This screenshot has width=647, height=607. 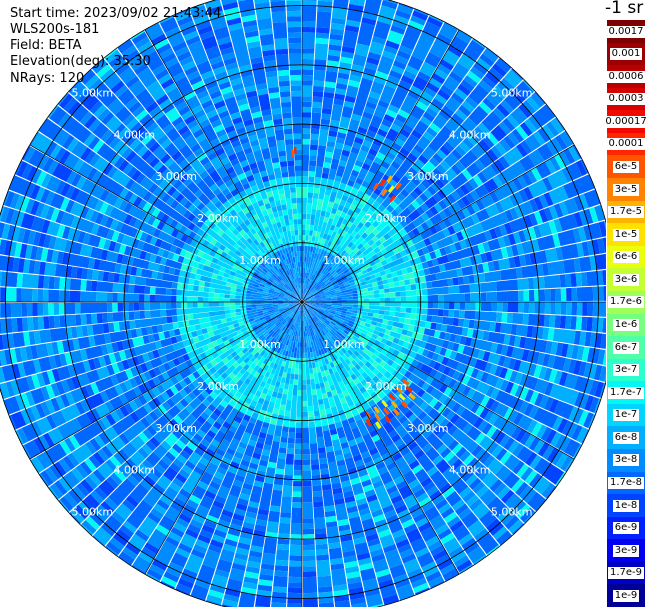 I want to click on colorbar-tick-label: 1.7e-6, so click(x=626, y=302).